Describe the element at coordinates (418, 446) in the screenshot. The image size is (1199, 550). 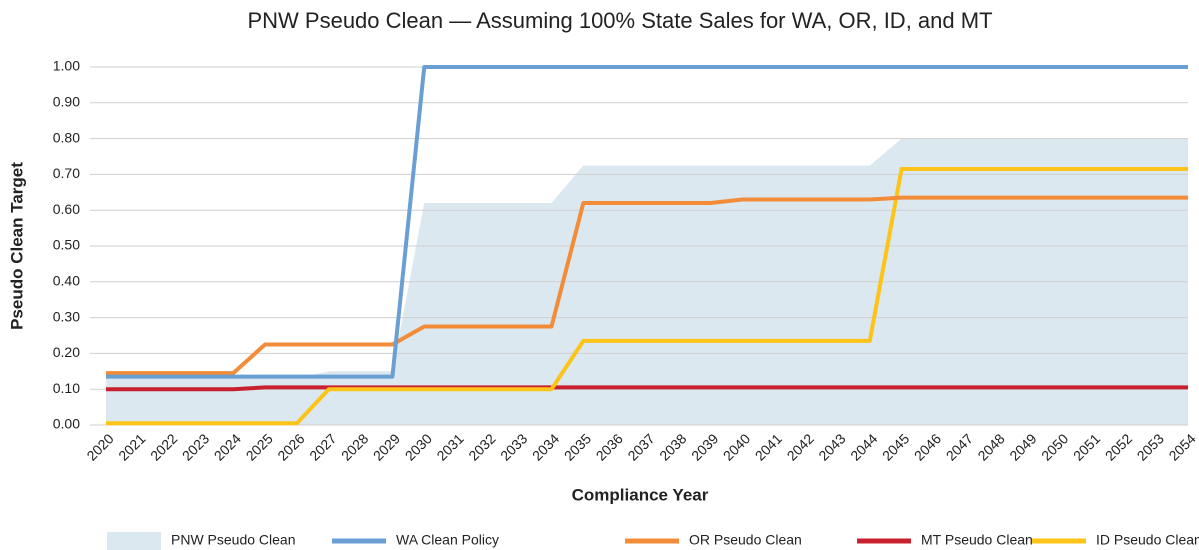
I see `x-tick-label: 2030` at that location.